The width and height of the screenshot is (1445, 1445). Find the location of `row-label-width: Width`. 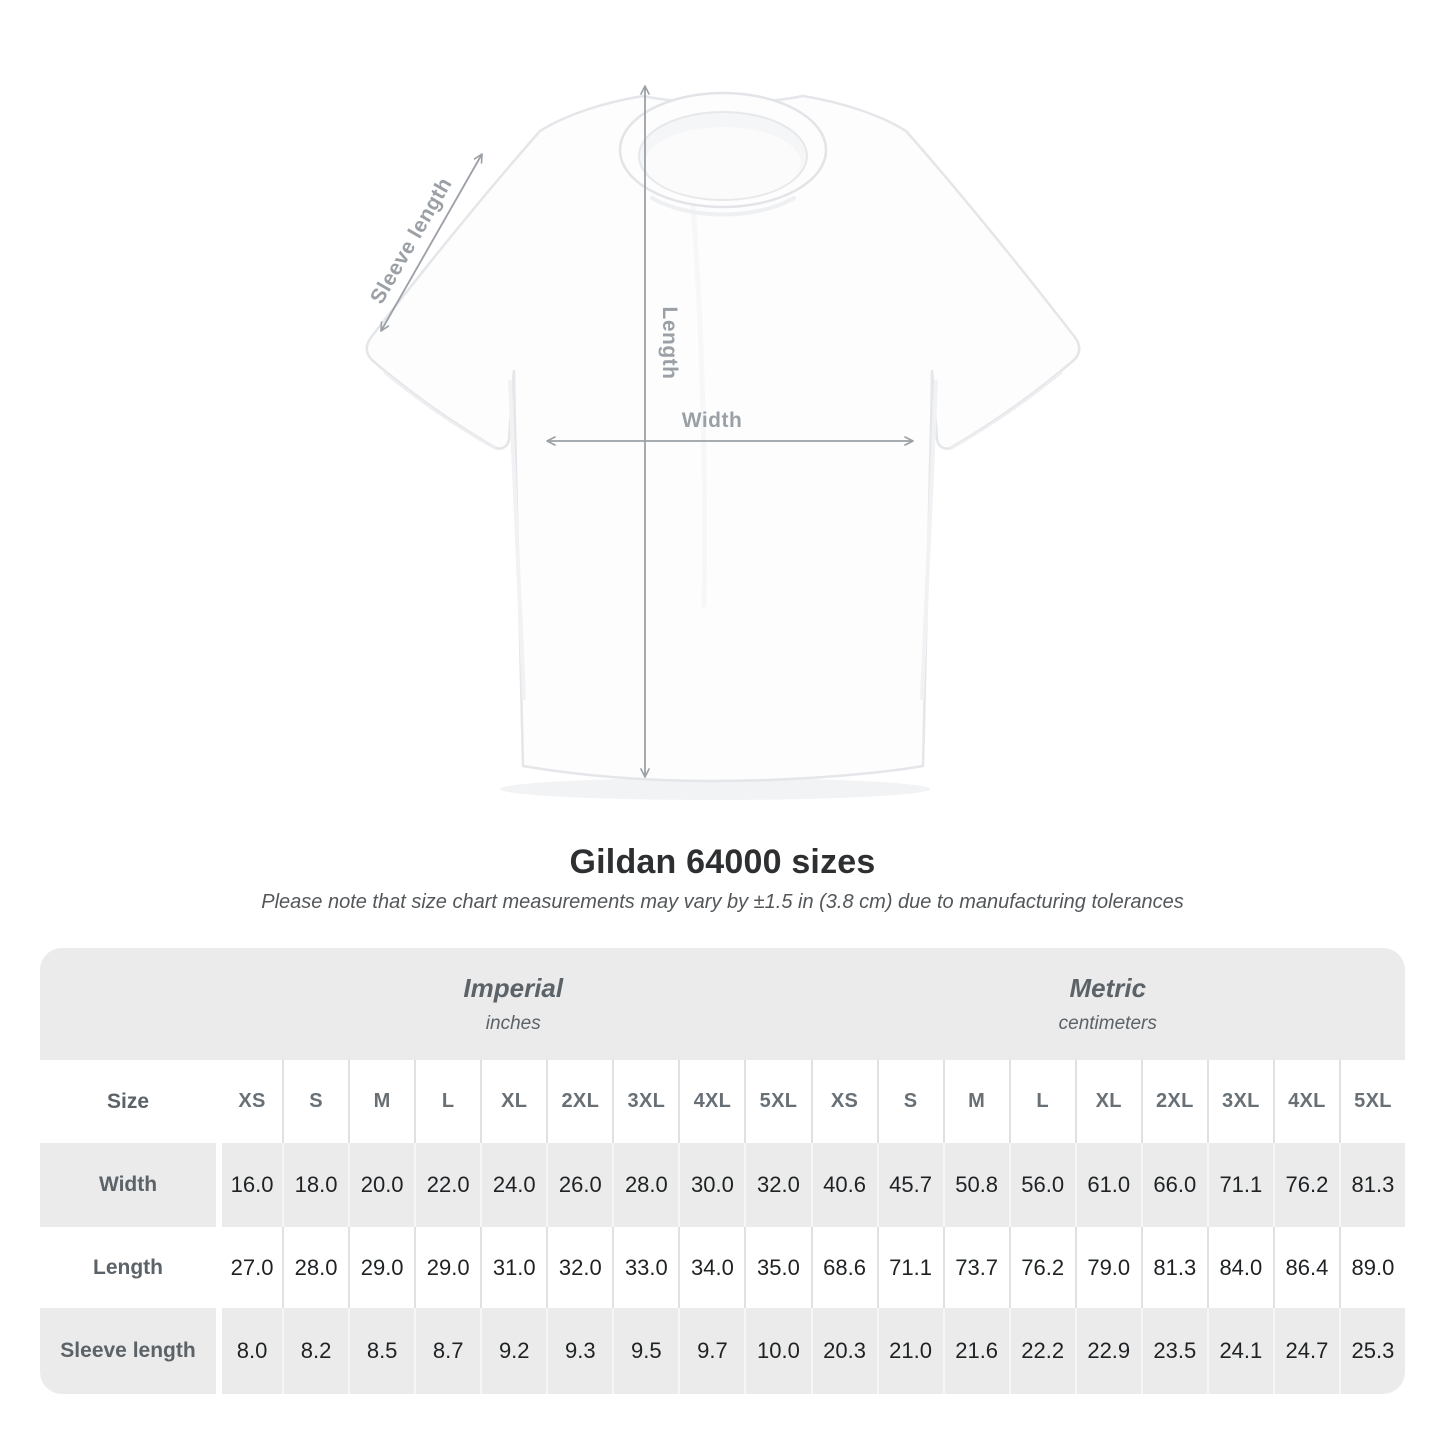

row-label-width: Width is located at coordinates (128, 1184).